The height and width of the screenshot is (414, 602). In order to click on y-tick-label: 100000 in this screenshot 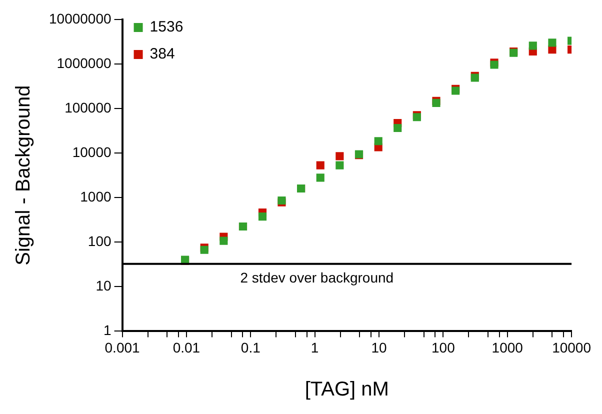, I will do `click(88, 107)`.